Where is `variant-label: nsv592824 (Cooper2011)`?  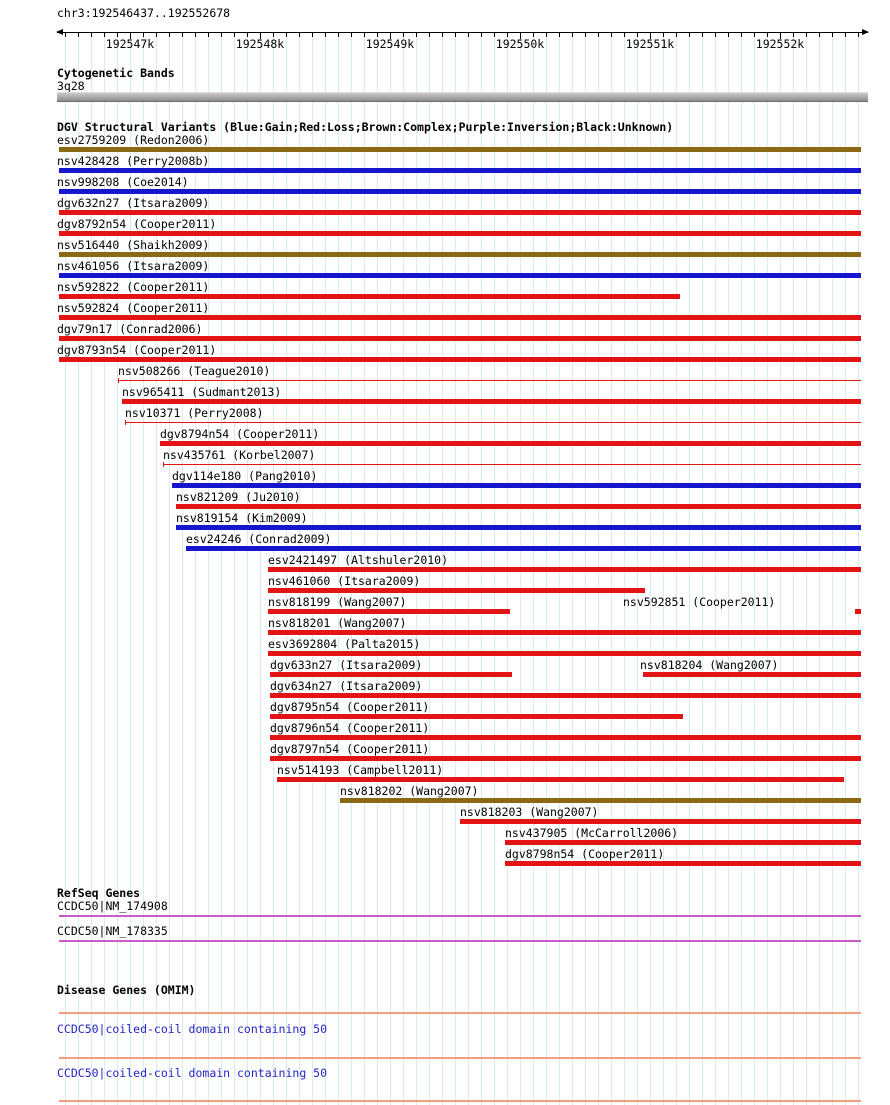
variant-label: nsv592824 (Cooper2011) is located at coordinates (133, 308).